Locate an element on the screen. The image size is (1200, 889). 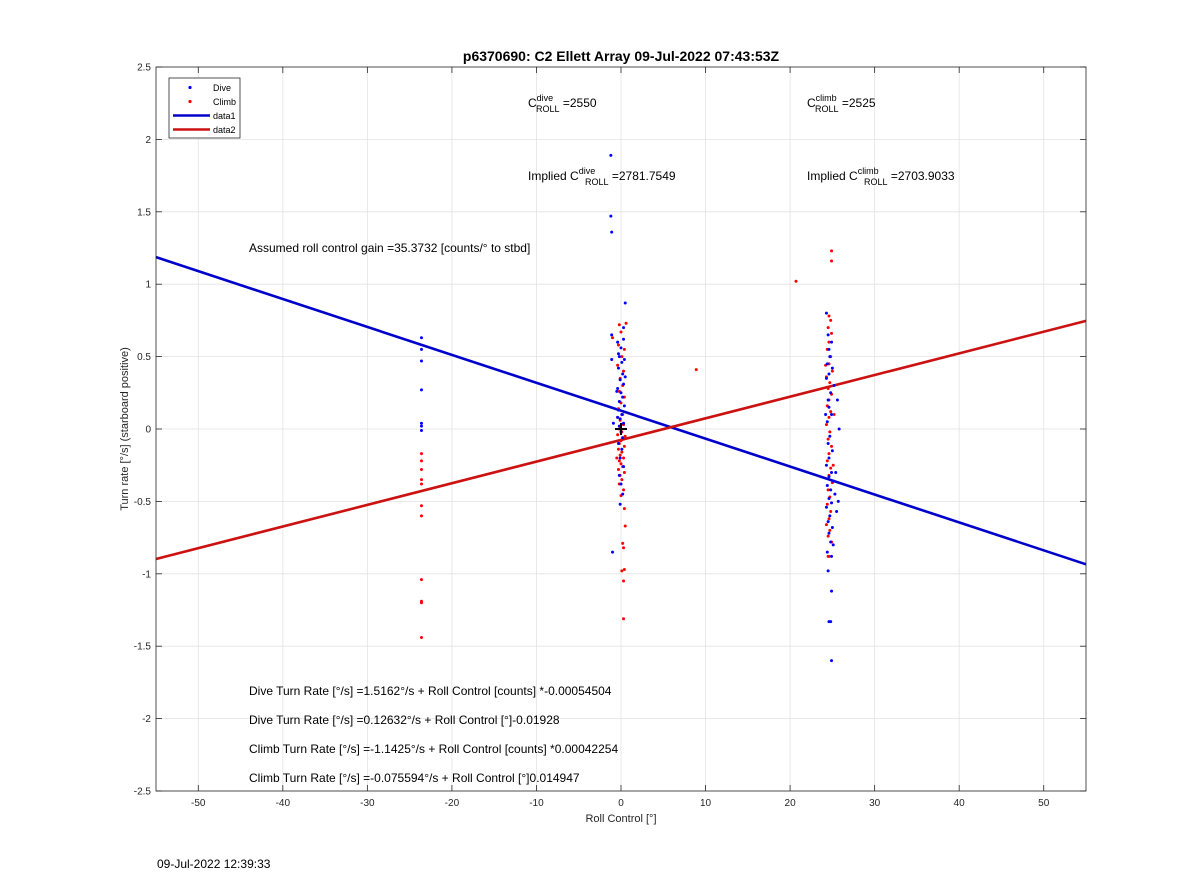
implied-climb-sub: ROLL is located at coordinates (876, 182).